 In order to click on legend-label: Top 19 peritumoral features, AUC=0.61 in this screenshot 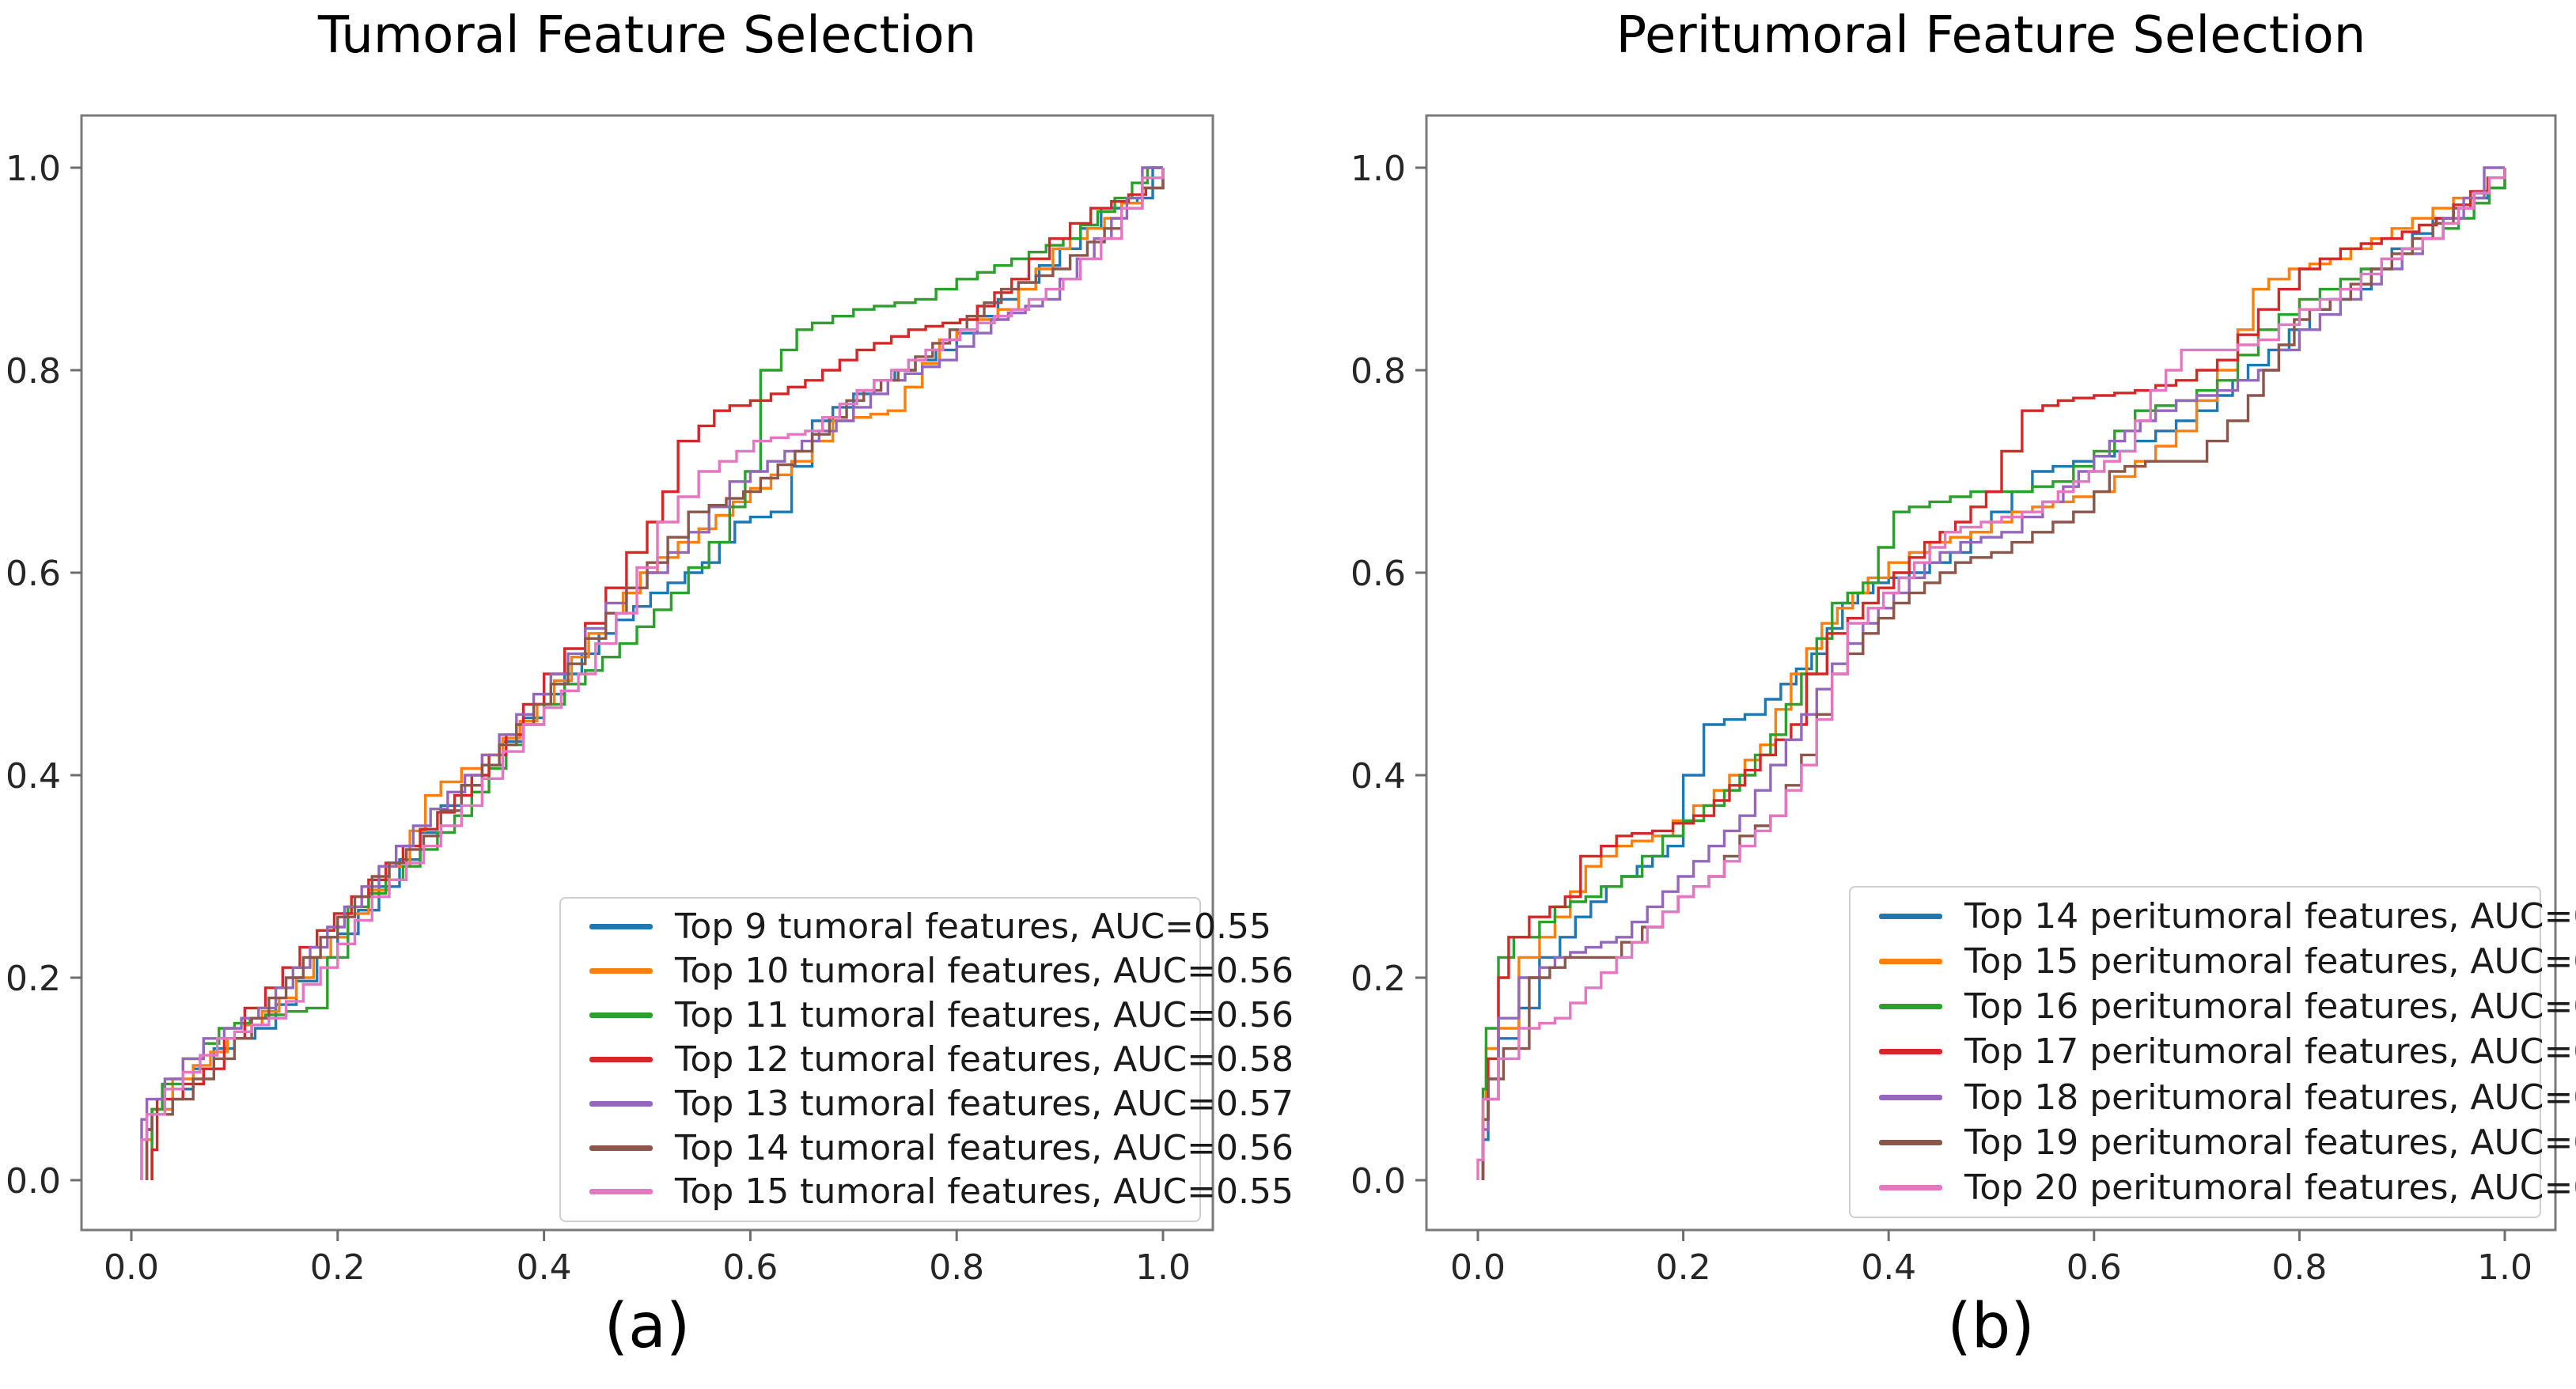, I will do `click(2270, 1142)`.